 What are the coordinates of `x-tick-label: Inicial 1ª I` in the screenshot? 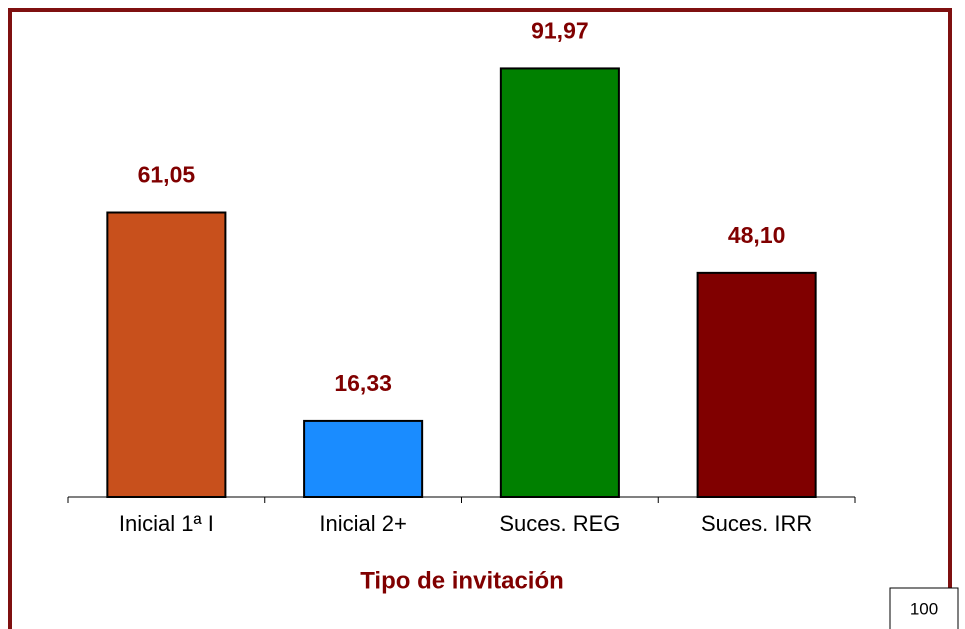 It's located at (166, 523).